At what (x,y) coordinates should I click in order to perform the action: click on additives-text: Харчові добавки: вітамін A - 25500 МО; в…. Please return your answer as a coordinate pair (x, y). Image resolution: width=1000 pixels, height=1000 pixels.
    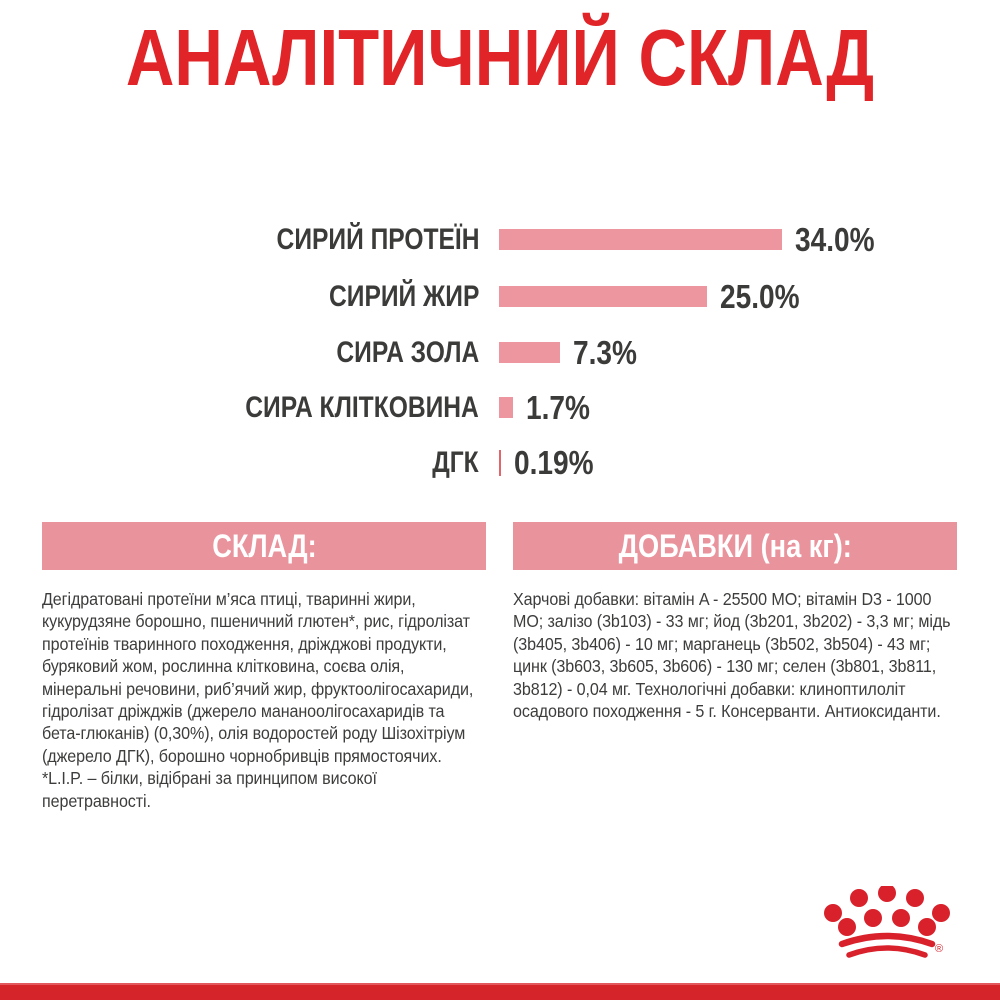
    Looking at the image, I should click on (734, 655).